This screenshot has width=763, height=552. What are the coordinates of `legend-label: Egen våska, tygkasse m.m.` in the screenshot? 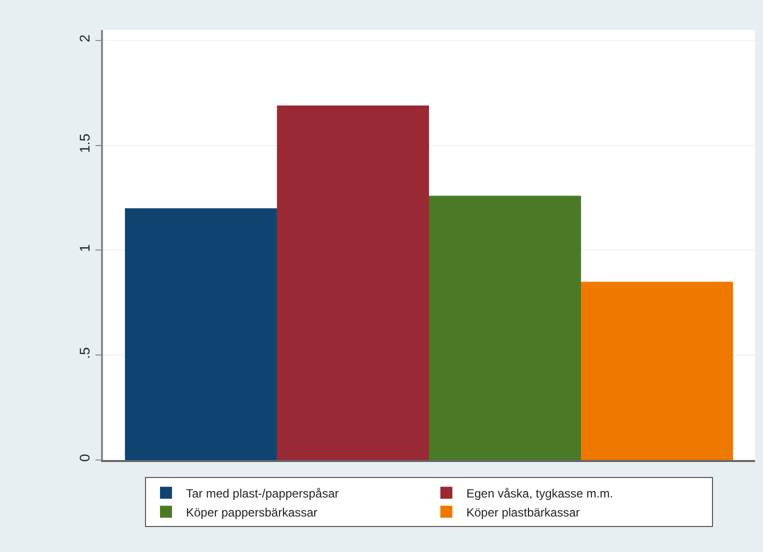 It's located at (540, 493).